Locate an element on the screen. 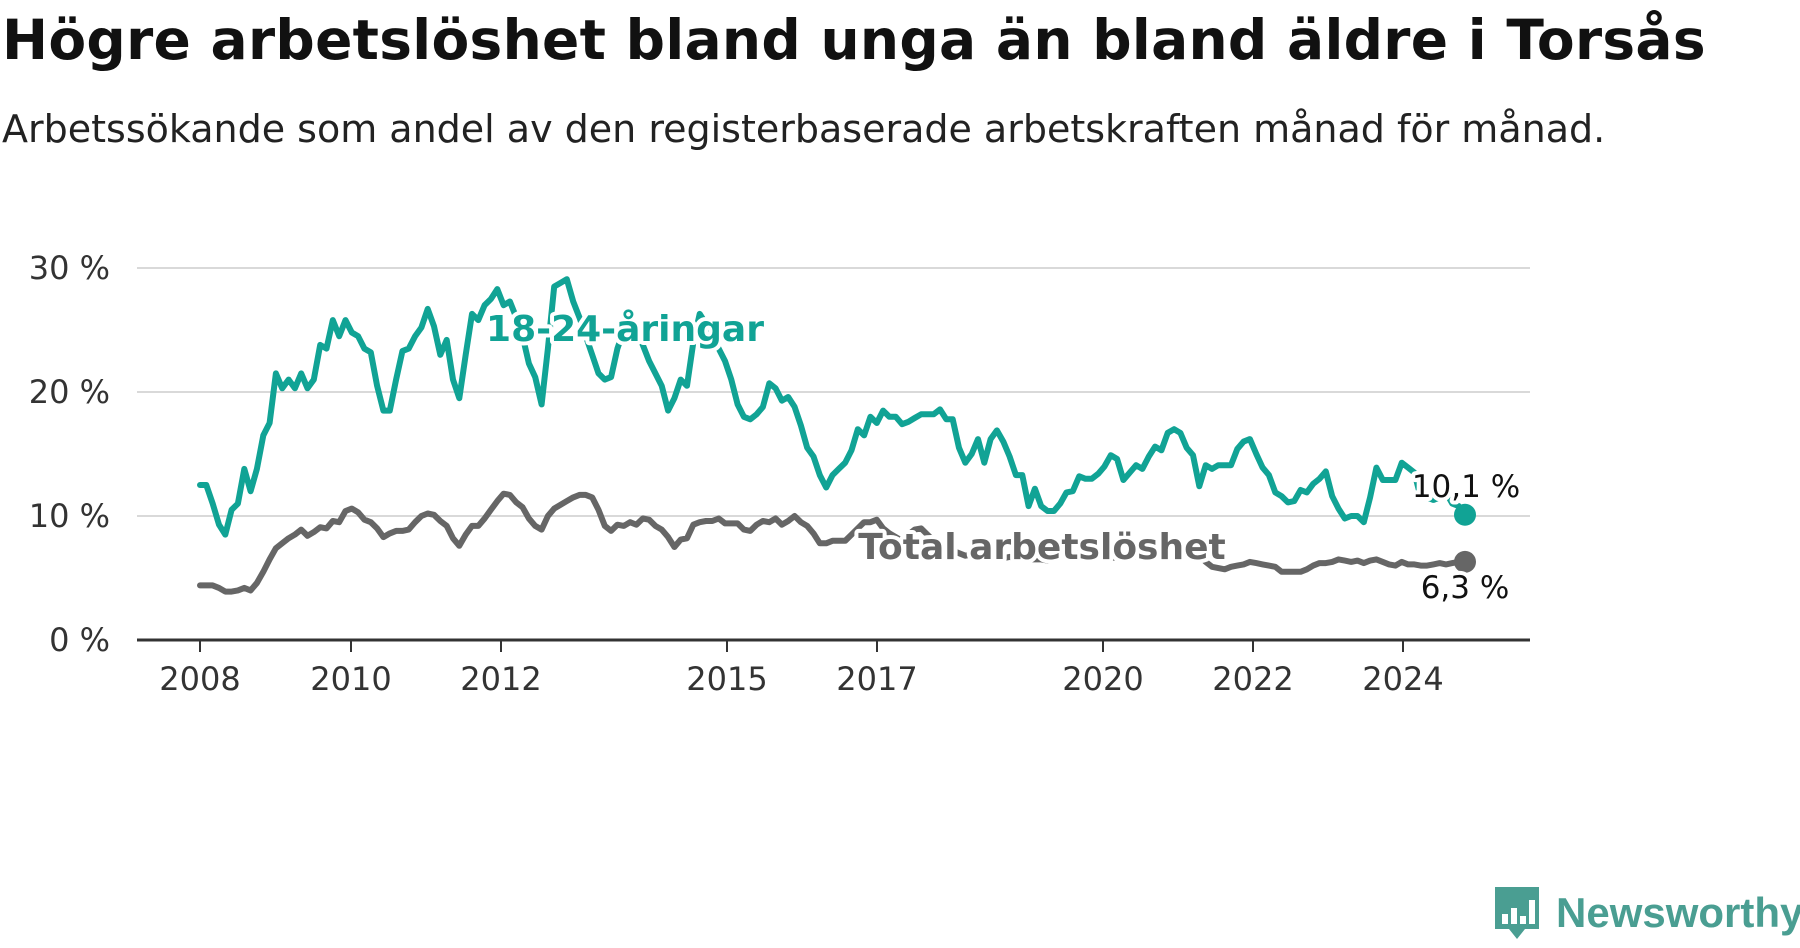  x-tick-label: 2022 is located at coordinates (1252, 679).